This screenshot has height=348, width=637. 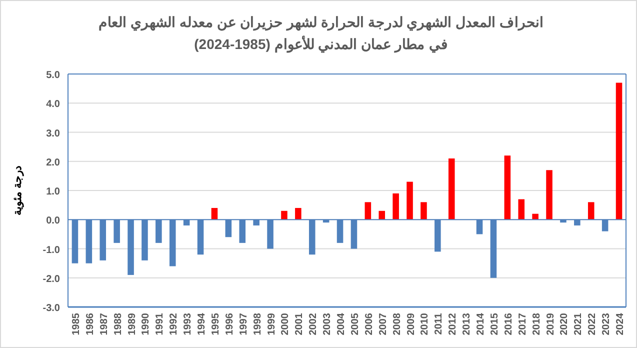 I want to click on x-tick-label: 2019, so click(x=550, y=324).